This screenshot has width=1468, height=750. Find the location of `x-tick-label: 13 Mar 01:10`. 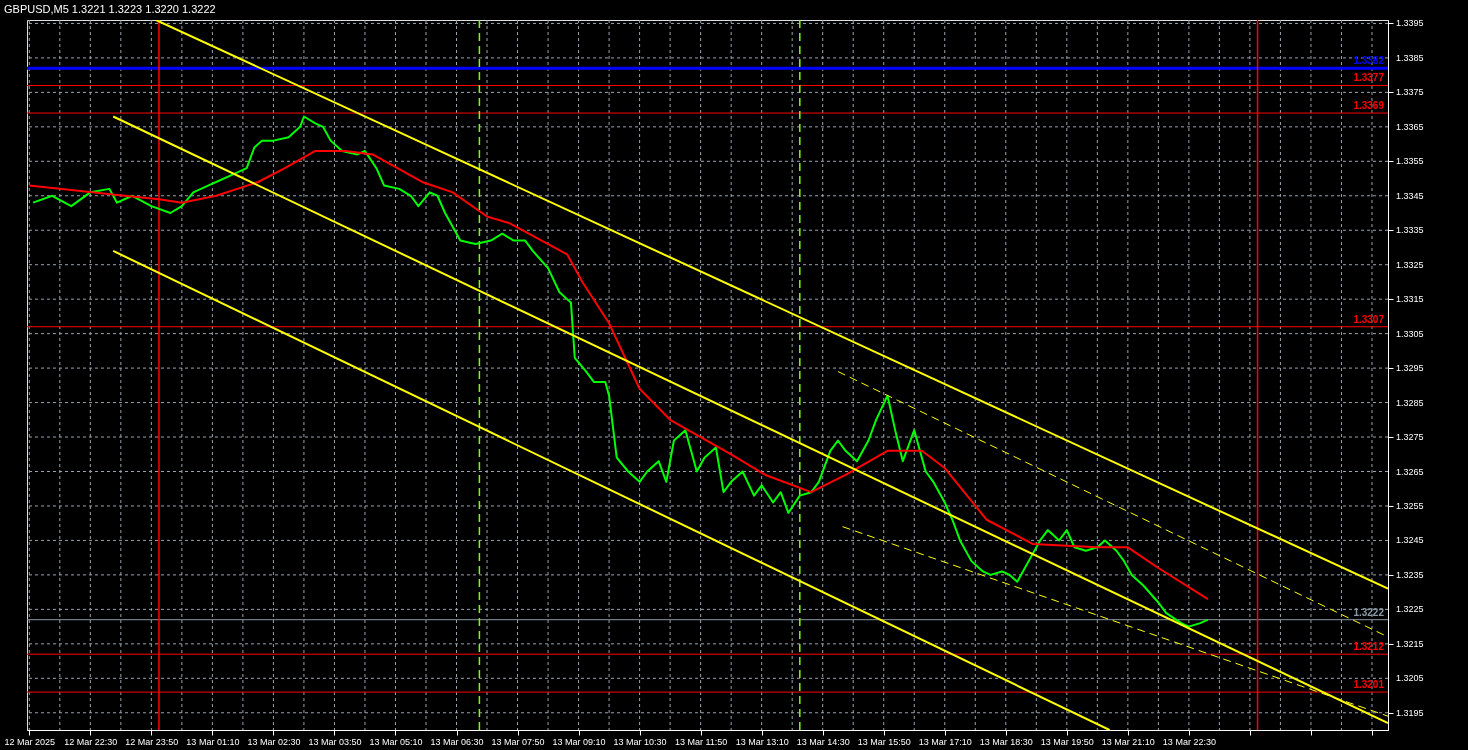

x-tick-label: 13 Mar 01:10 is located at coordinates (213, 741).